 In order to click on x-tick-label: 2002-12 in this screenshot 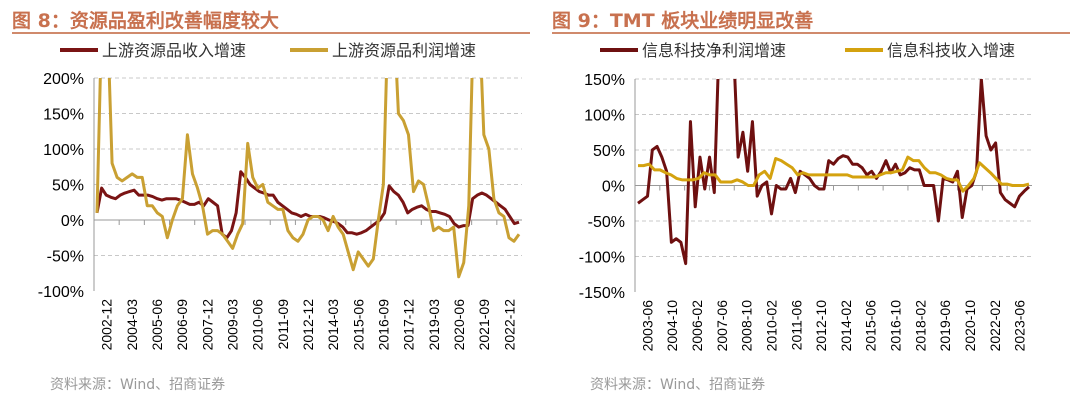, I will do `click(107, 325)`.